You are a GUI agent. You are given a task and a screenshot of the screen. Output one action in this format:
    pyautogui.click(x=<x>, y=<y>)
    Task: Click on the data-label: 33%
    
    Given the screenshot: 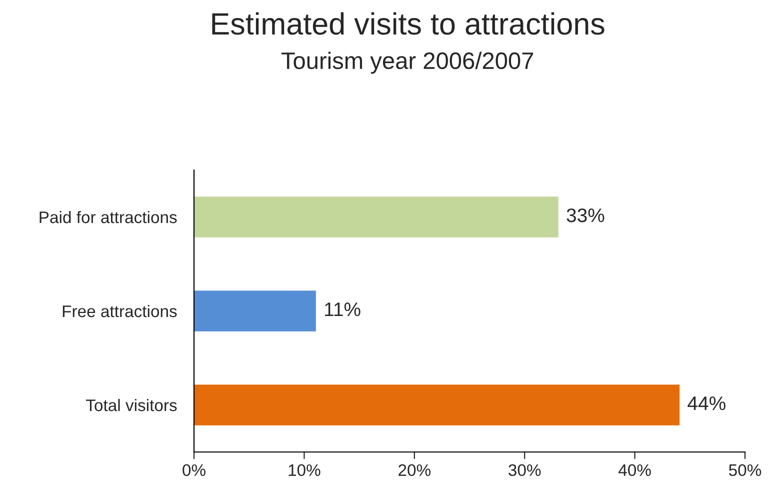 What is the action you would take?
    pyautogui.click(x=585, y=215)
    